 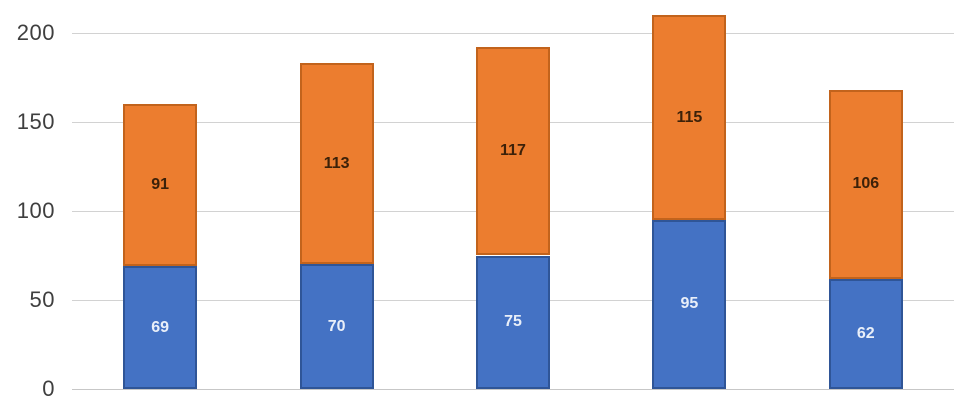 I want to click on y-tick-label-100: 100, so click(x=35, y=210).